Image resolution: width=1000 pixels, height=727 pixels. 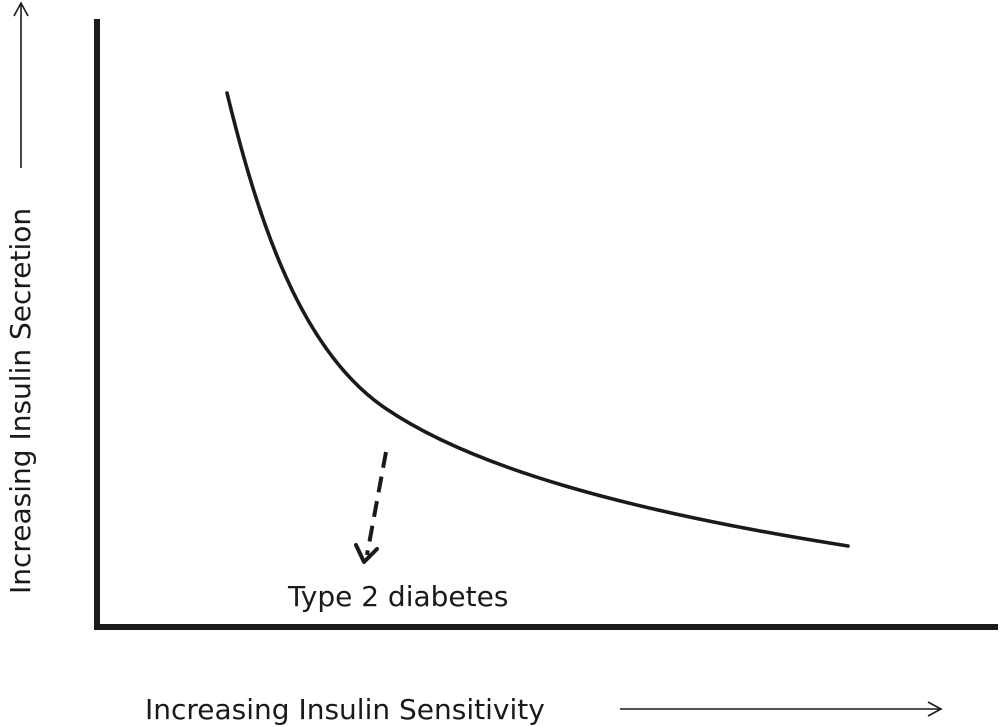 I want to click on x-axis-label: Increasing Insulin Sensitivity, so click(x=345, y=709).